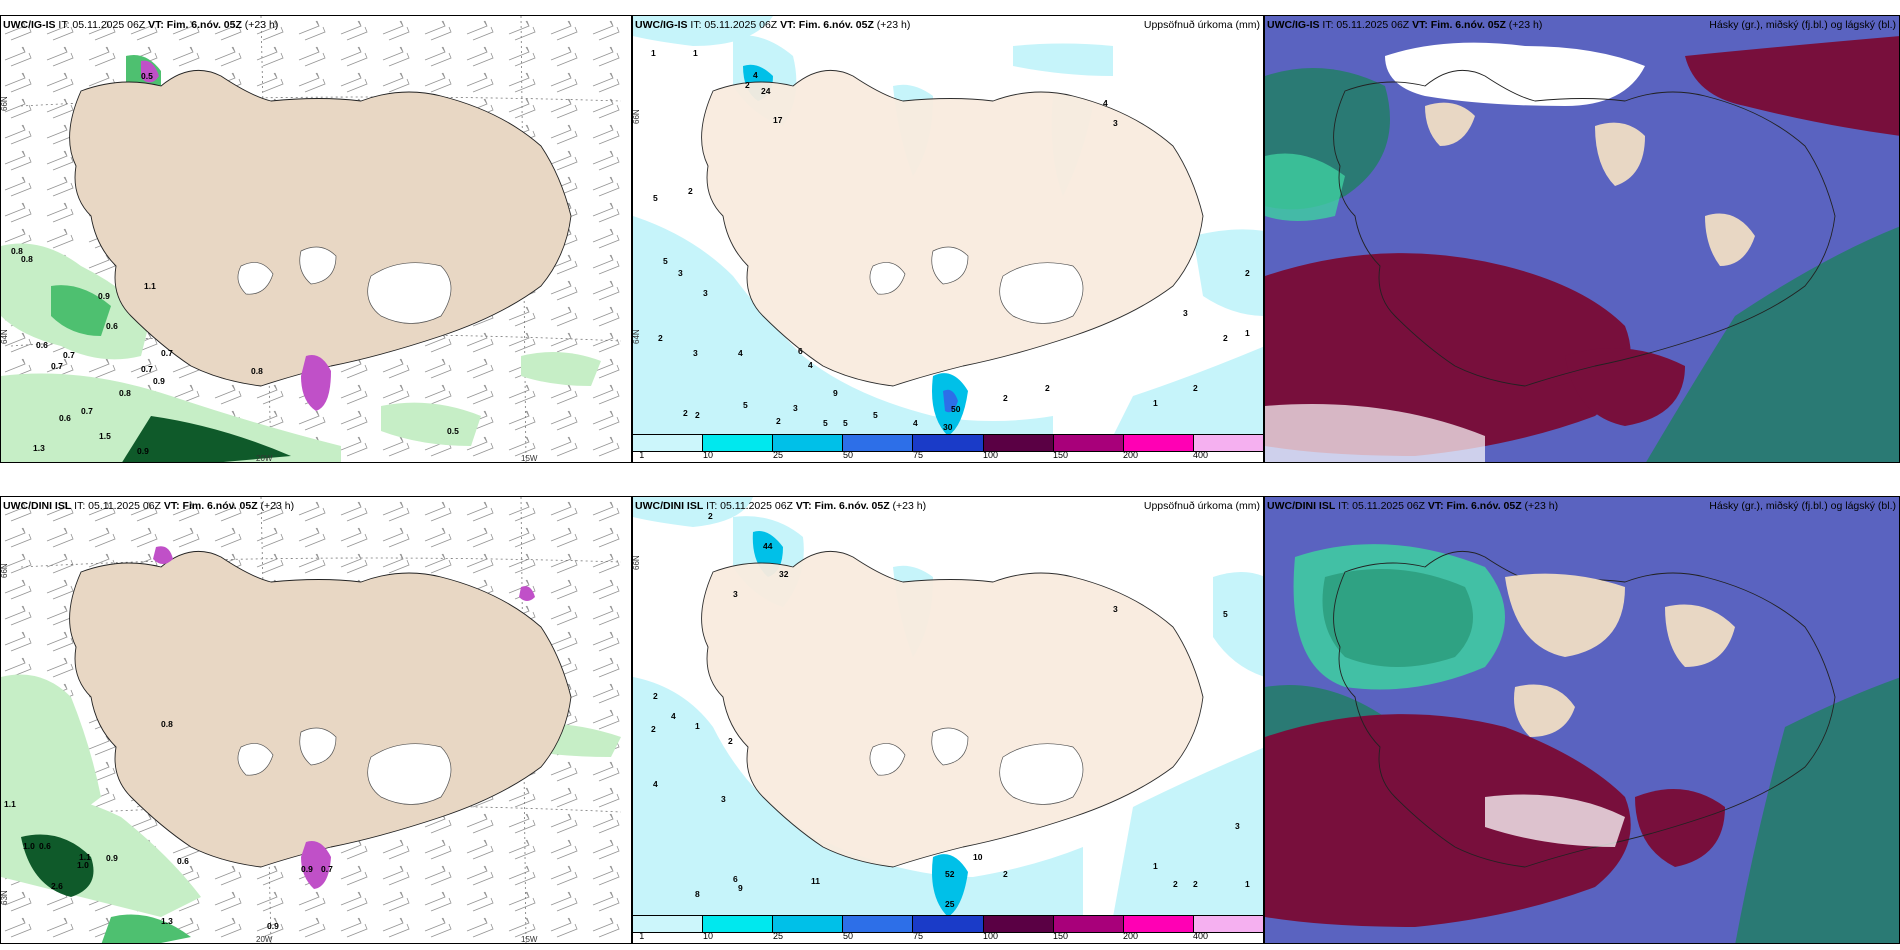 The height and width of the screenshot is (950, 1900). Describe the element at coordinates (735, 879) in the screenshot. I see `precip-value: 6` at that location.